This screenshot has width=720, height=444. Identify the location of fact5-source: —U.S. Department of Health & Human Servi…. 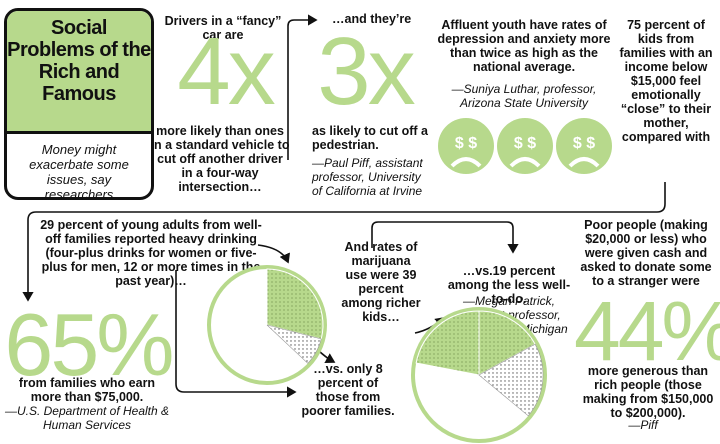
(87, 418).